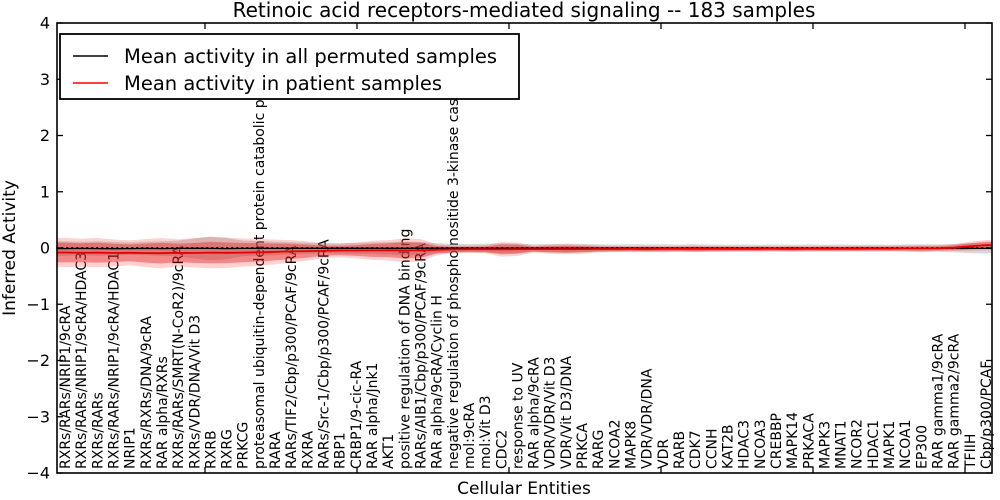 This screenshot has height=500, width=1000. What do you see at coordinates (680, 450) in the screenshot?
I see `x-tick-label: RARB` at bounding box center [680, 450].